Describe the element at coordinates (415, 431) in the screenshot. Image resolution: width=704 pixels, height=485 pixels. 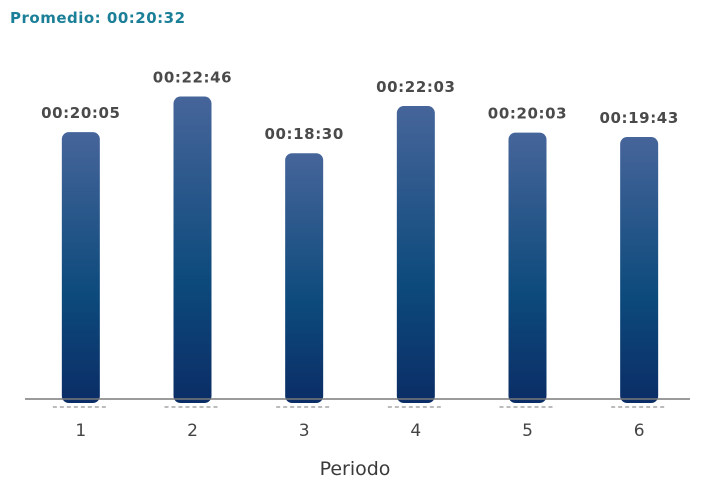
I see `x-tick-label-4: 4` at that location.